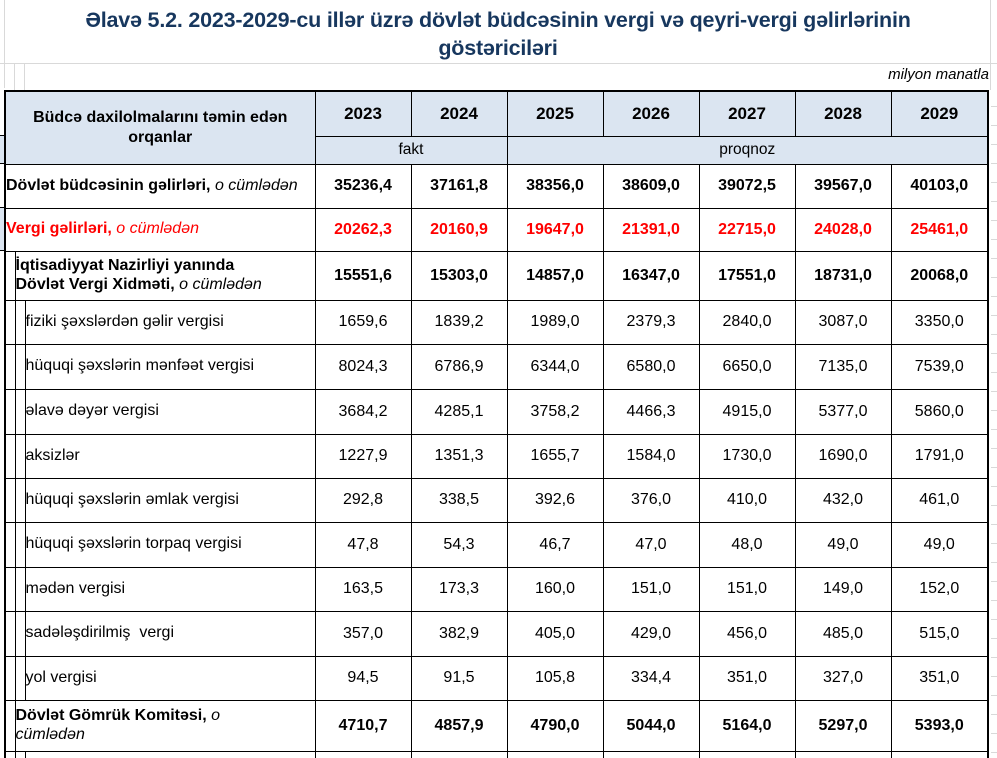 Image resolution: width=997 pixels, height=758 pixels. I want to click on value-cell-2025: 1989,0, so click(555, 322).